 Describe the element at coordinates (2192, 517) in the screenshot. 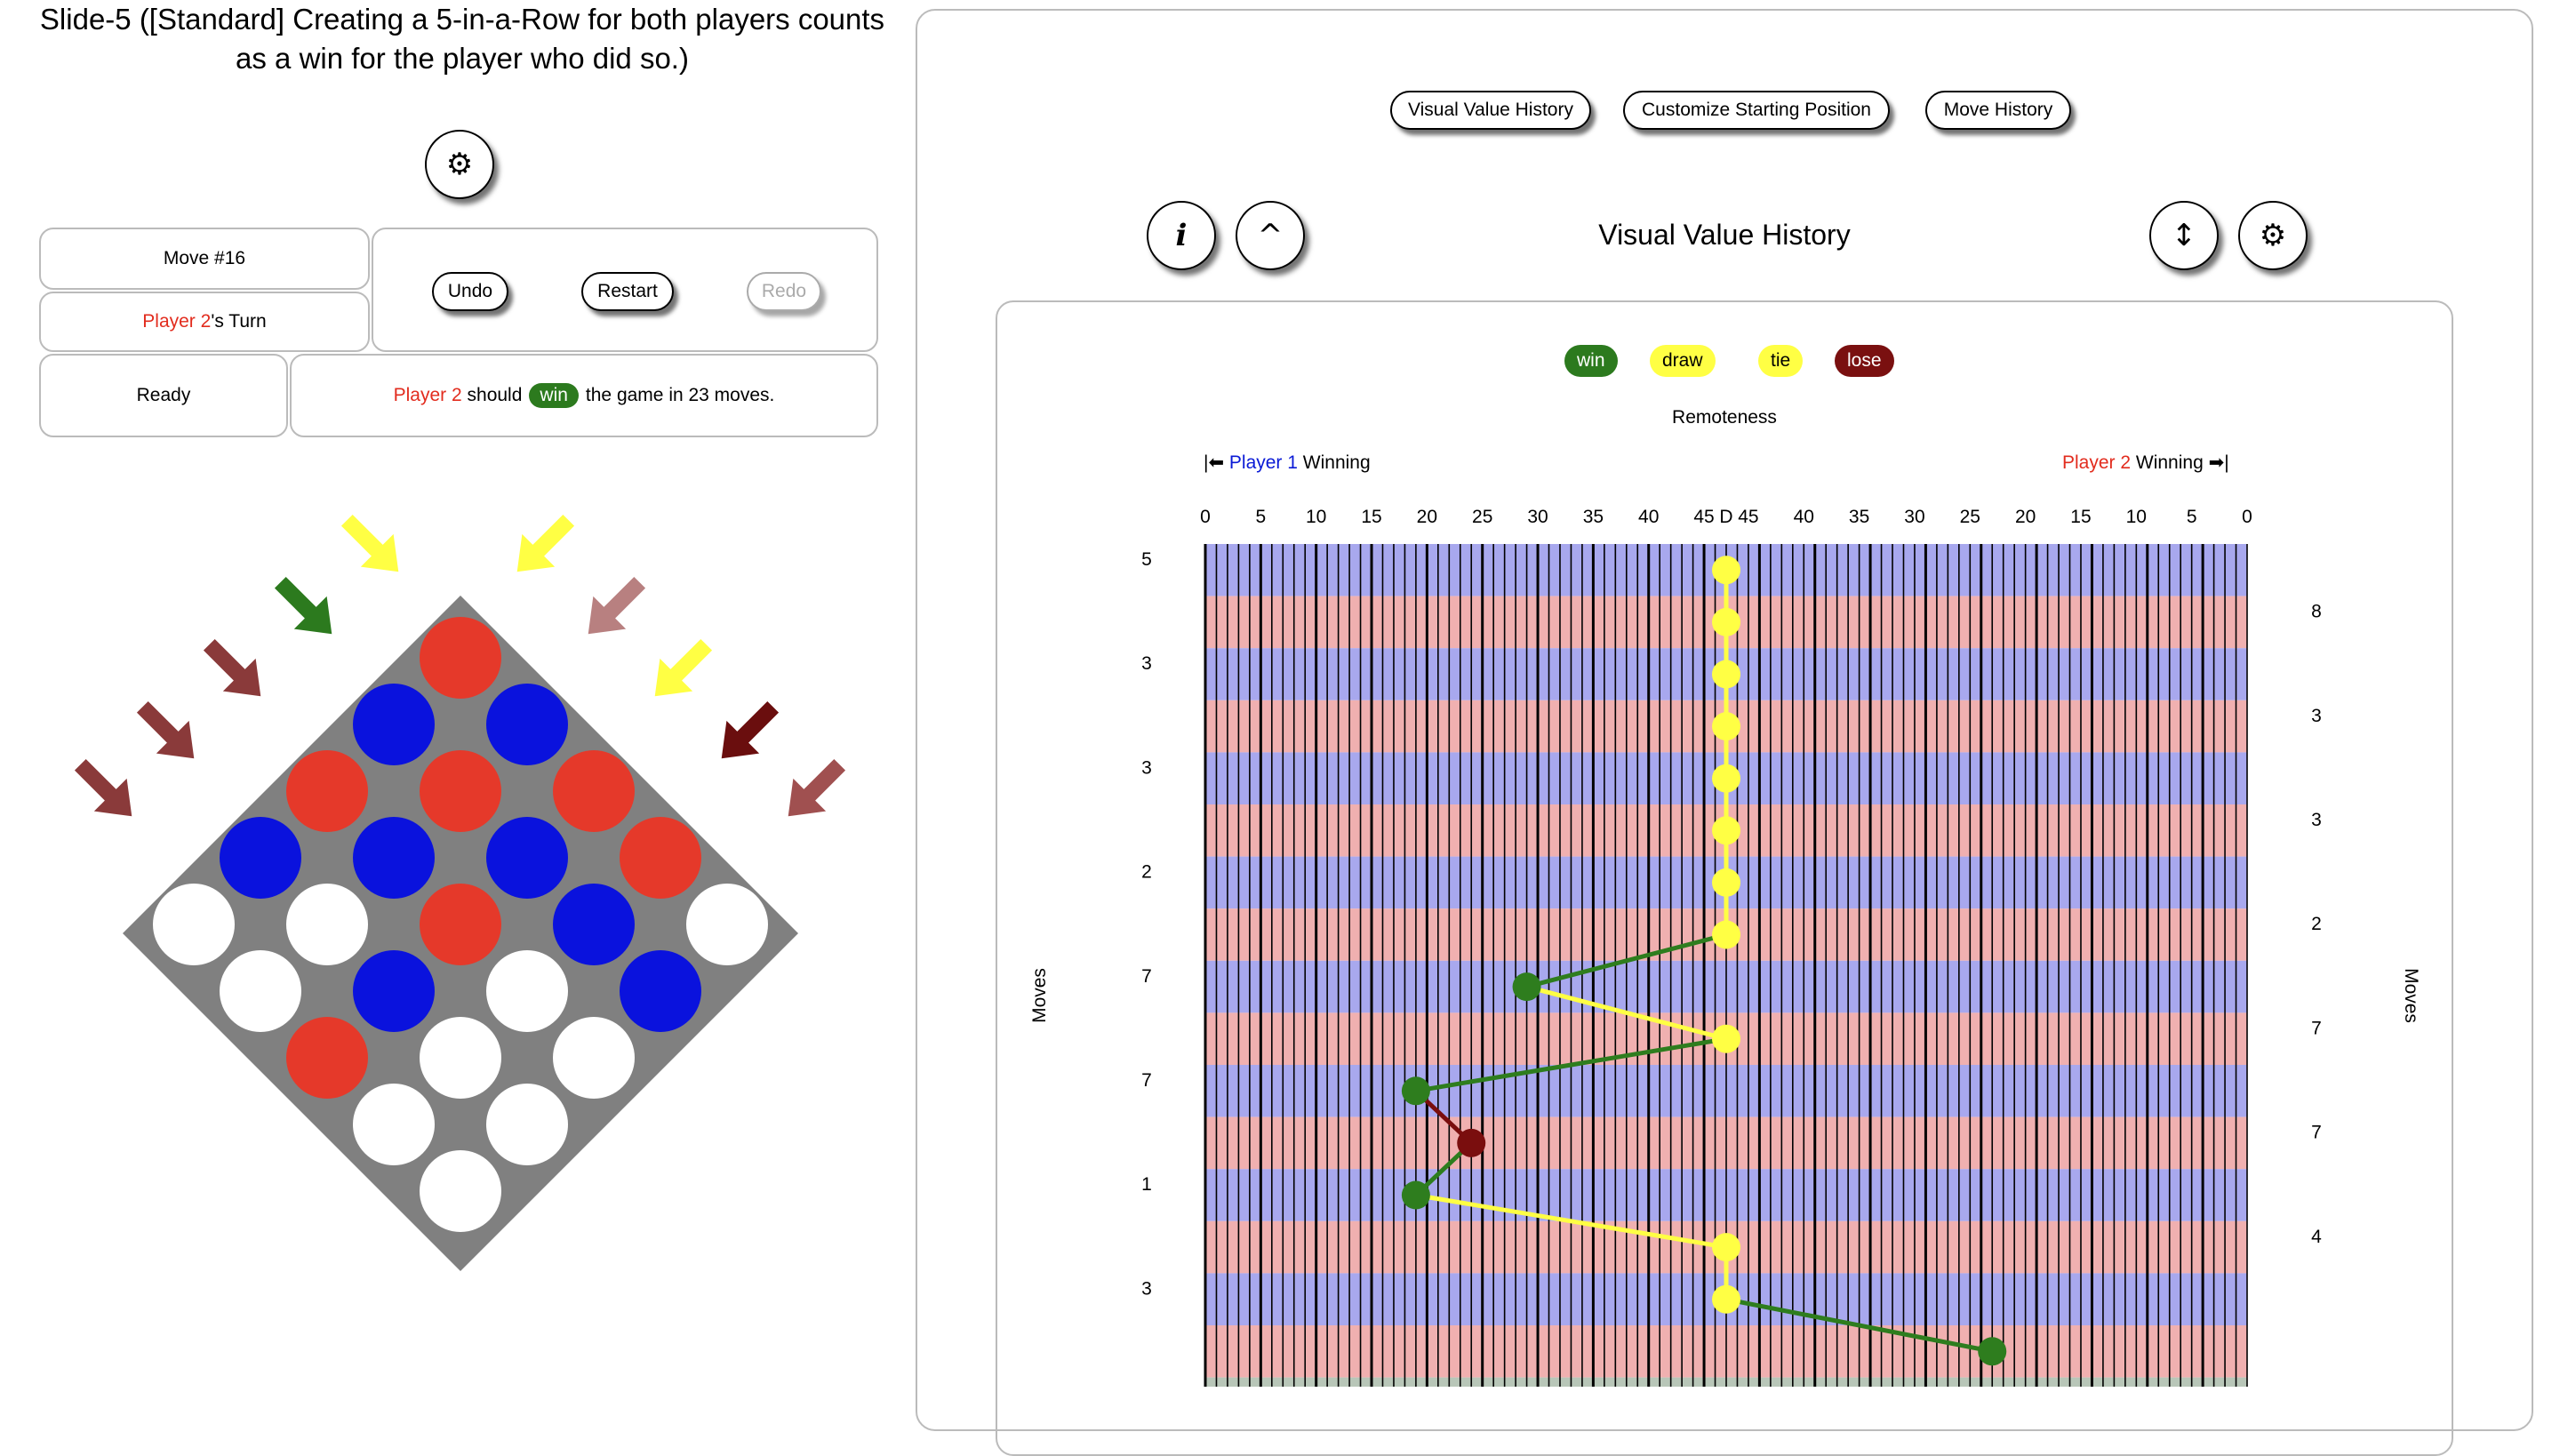

I see `x-tick-label: 5` at that location.